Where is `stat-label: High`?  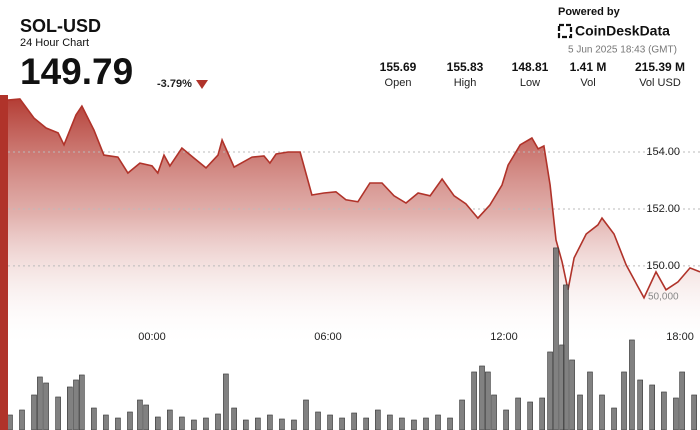
stat-label: High is located at coordinates (465, 83).